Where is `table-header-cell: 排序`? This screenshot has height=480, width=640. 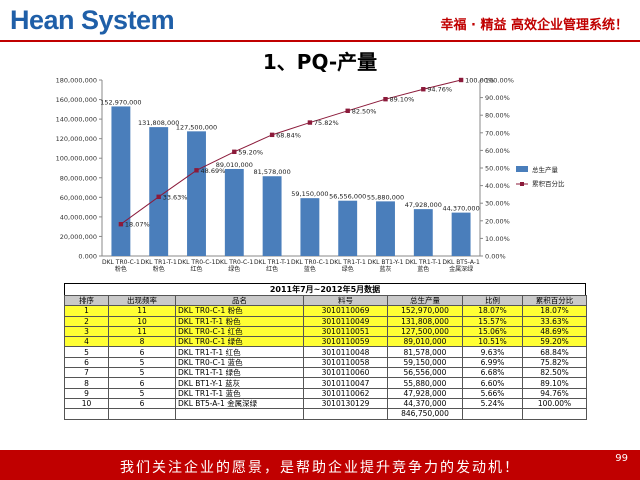 table-header-cell: 排序 is located at coordinates (86, 300).